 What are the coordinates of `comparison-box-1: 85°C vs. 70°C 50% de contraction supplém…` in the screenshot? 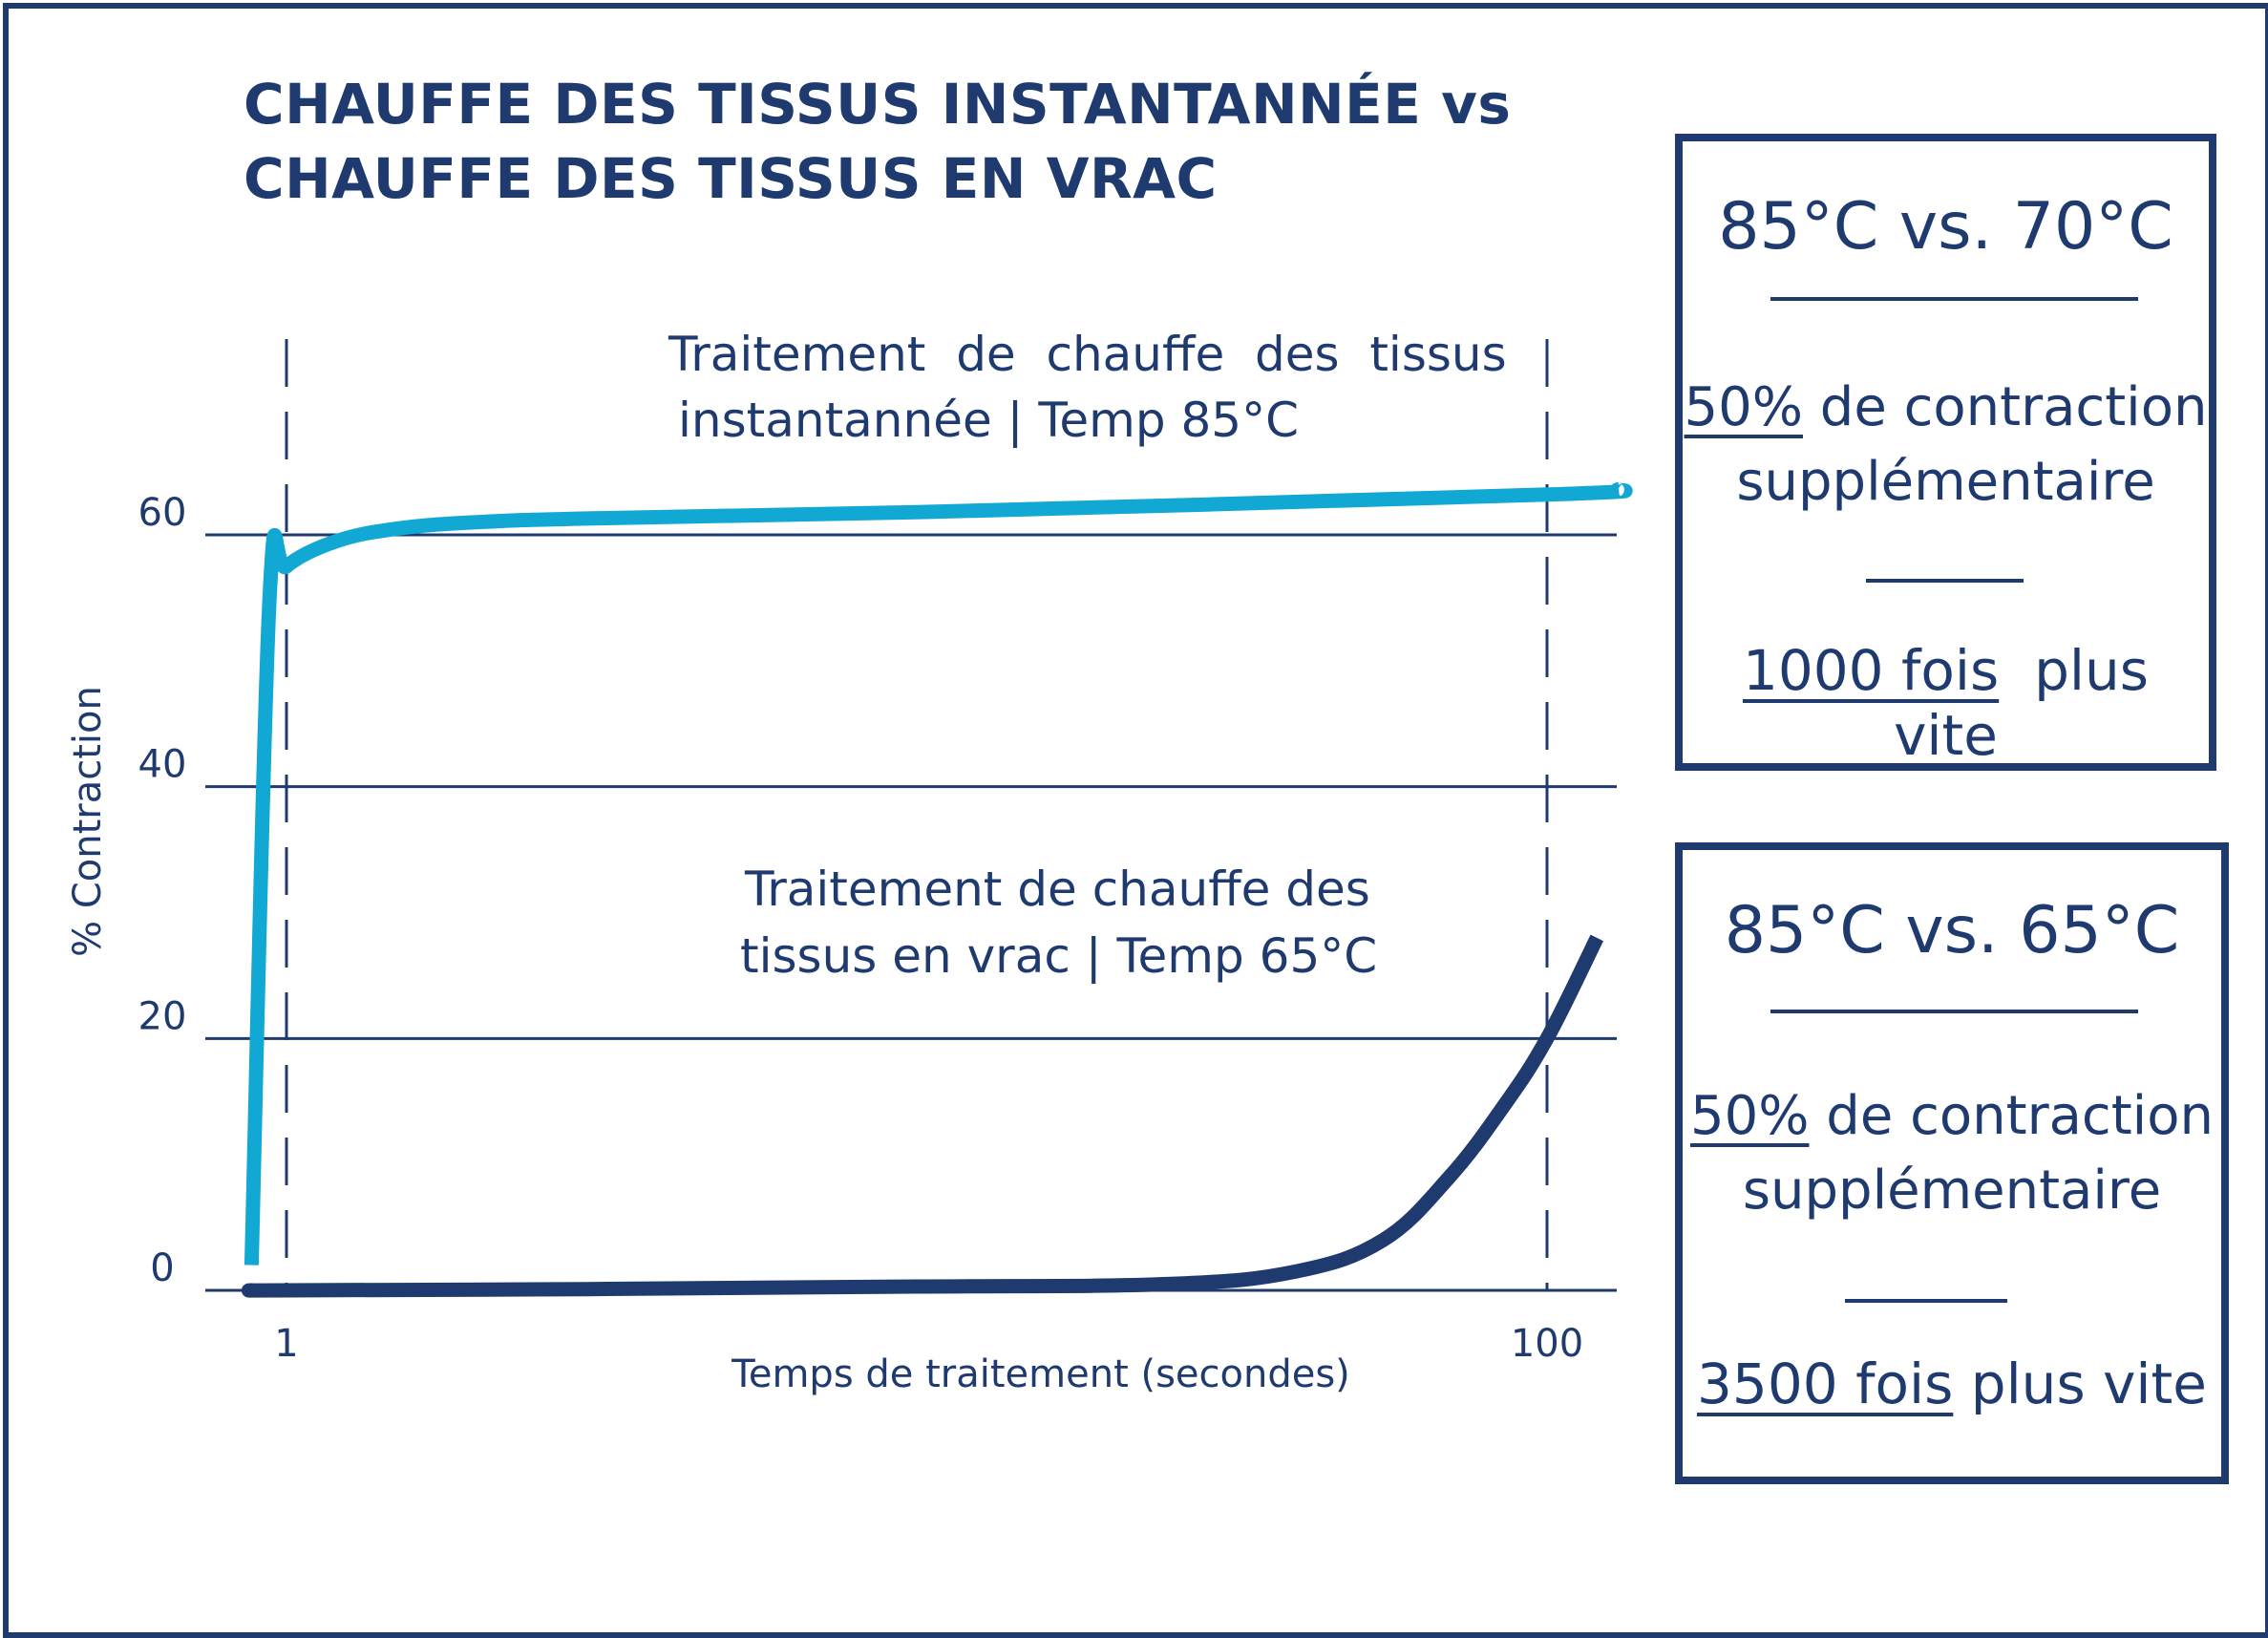 It's located at (1945, 453).